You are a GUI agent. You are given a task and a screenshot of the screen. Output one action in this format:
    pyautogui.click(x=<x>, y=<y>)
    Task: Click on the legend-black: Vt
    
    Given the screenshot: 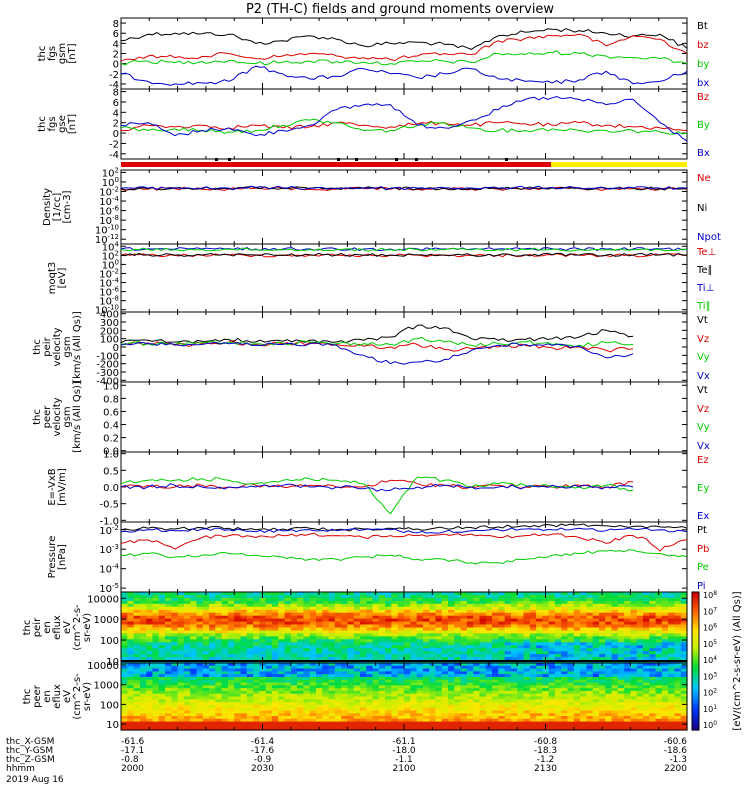 What is the action you would take?
    pyautogui.click(x=702, y=320)
    